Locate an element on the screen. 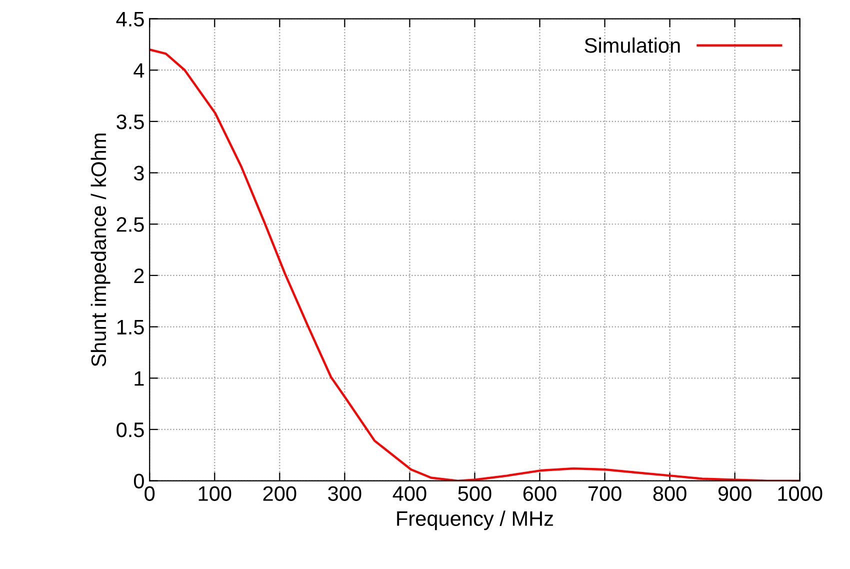 Image resolution: width=850 pixels, height=569 pixels. x-tick-label: 600 is located at coordinates (539, 493).